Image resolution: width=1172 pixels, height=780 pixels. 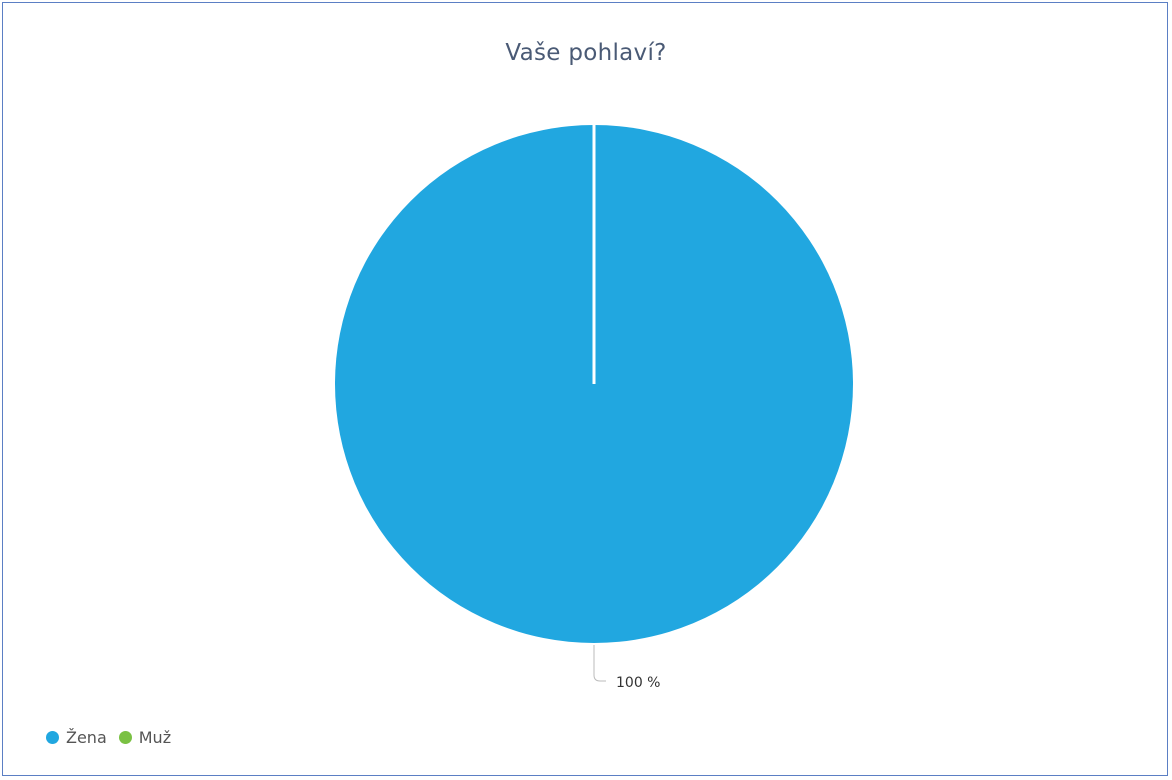 I want to click on legend-item-zena: Žena, so click(x=76, y=737).